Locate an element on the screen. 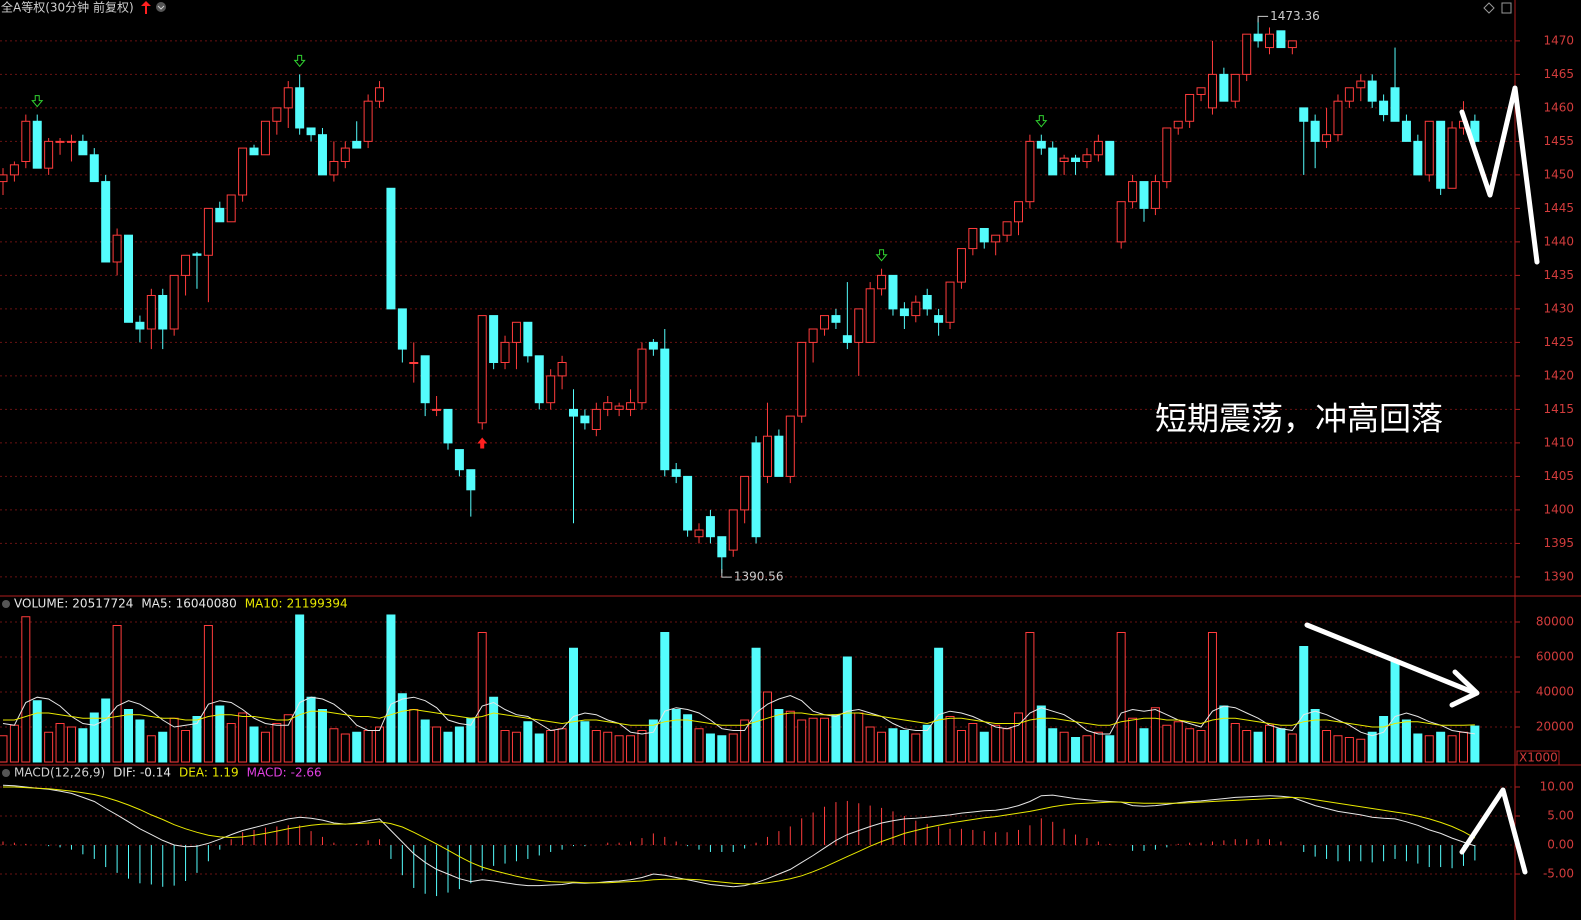  legend-label: DIF: is located at coordinates (124, 773).